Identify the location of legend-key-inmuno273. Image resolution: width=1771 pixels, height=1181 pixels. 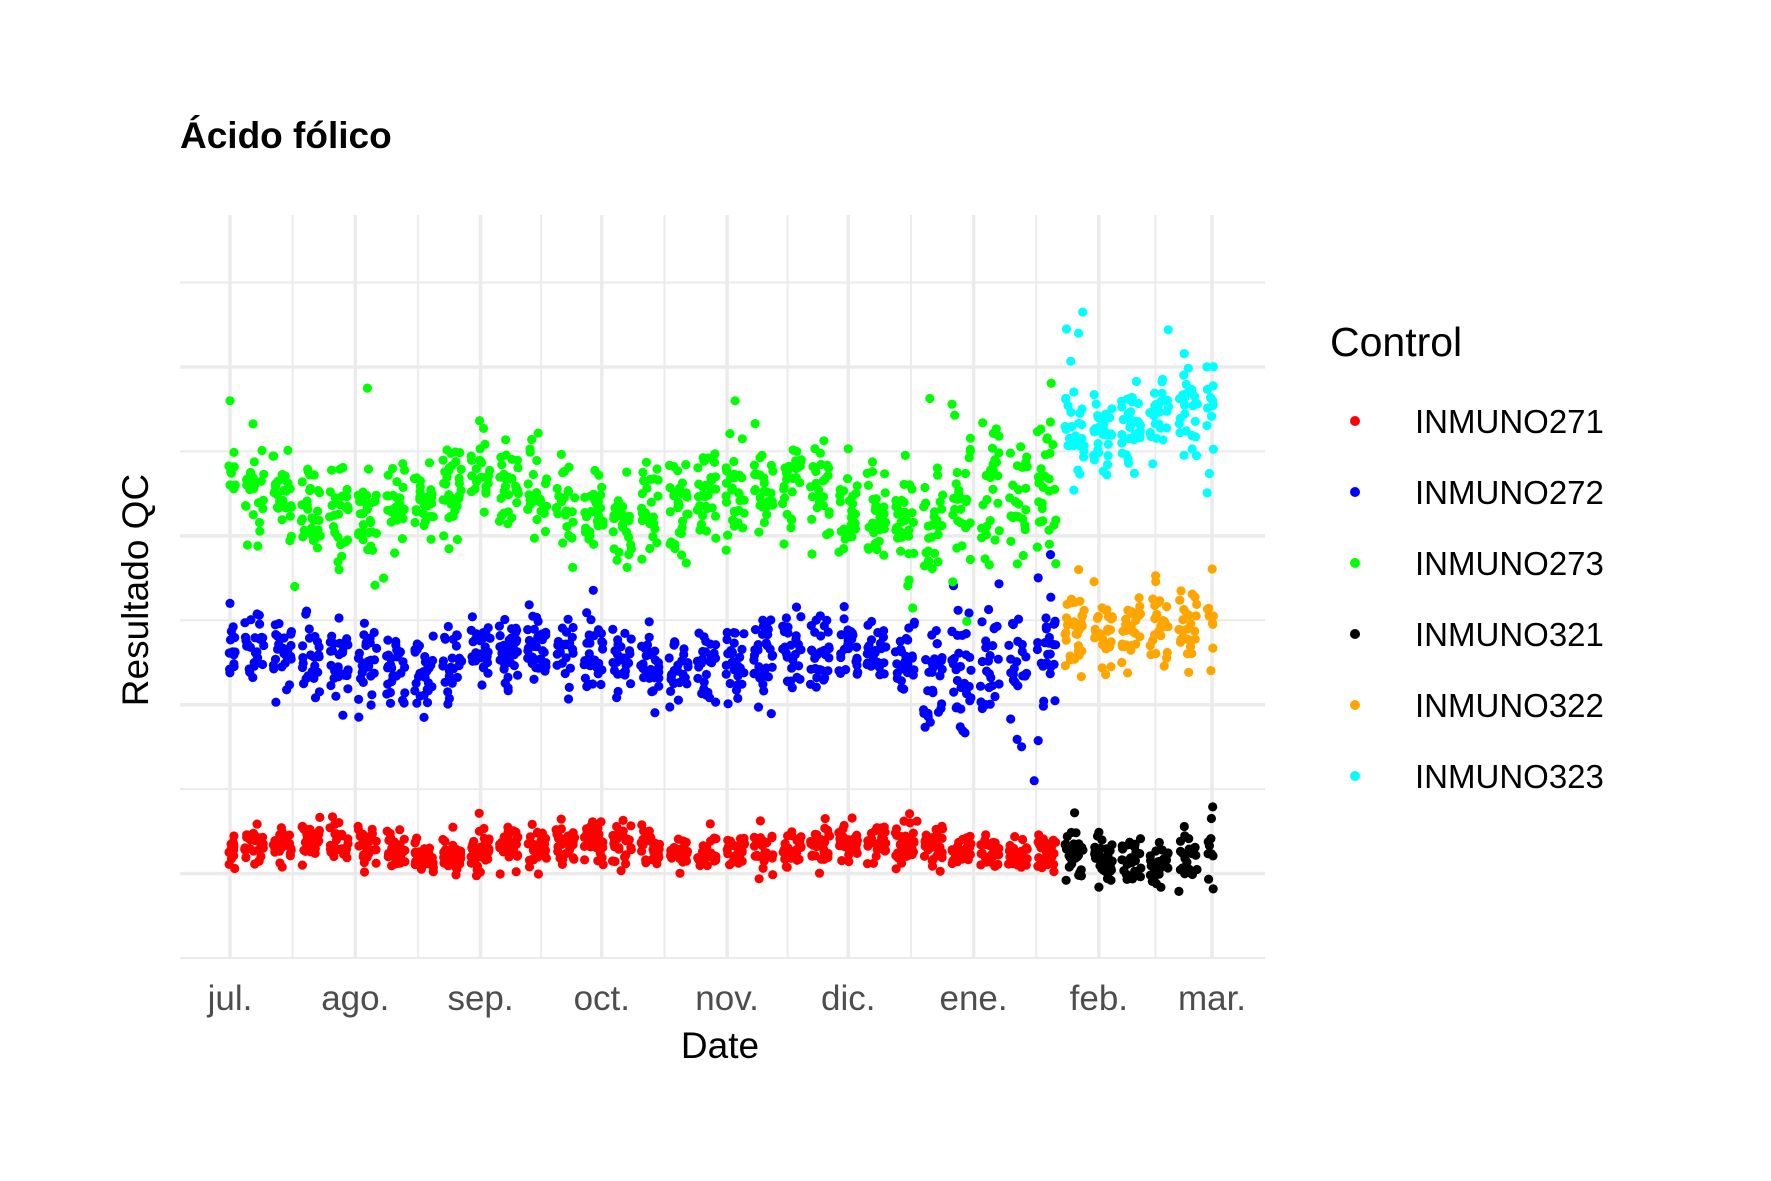
(1355, 563).